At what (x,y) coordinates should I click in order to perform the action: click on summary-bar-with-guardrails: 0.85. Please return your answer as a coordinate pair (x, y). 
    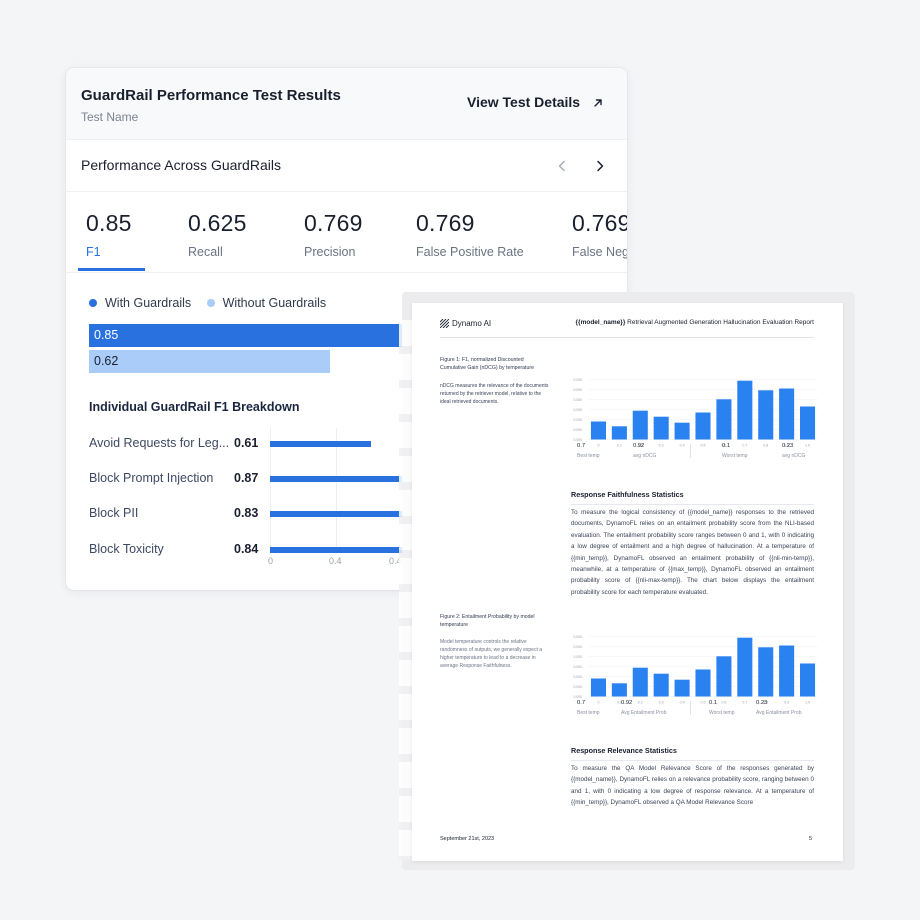
    Looking at the image, I should click on (254, 335).